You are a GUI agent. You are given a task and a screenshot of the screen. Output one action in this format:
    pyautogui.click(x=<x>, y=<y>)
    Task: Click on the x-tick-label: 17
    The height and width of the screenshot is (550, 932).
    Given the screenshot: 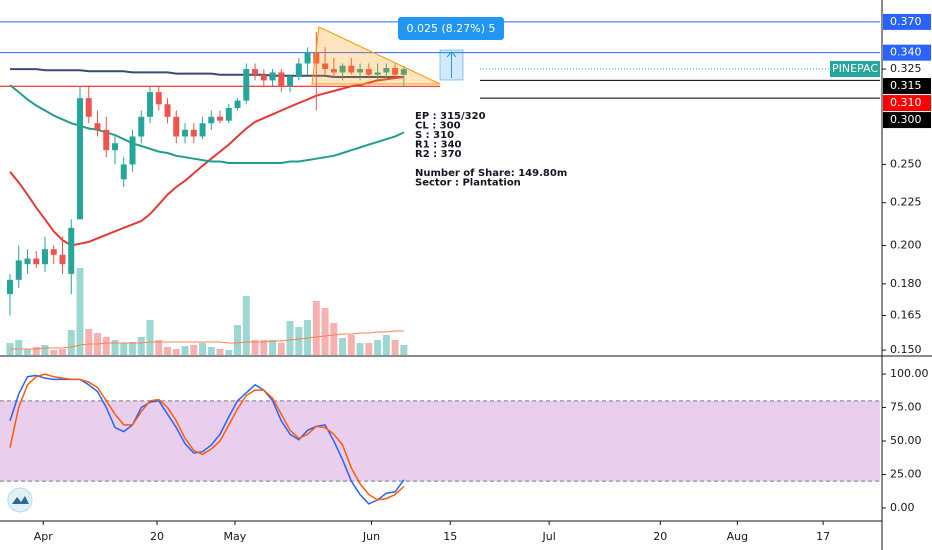 What is the action you would take?
    pyautogui.click(x=823, y=536)
    